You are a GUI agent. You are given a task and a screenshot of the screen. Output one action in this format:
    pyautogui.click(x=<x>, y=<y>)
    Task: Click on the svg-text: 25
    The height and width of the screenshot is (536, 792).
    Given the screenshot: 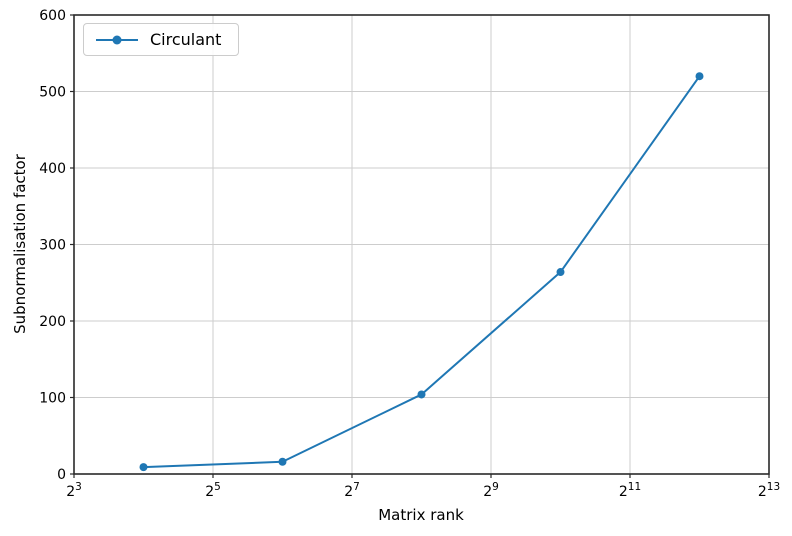 What is the action you would take?
    pyautogui.click(x=213, y=490)
    